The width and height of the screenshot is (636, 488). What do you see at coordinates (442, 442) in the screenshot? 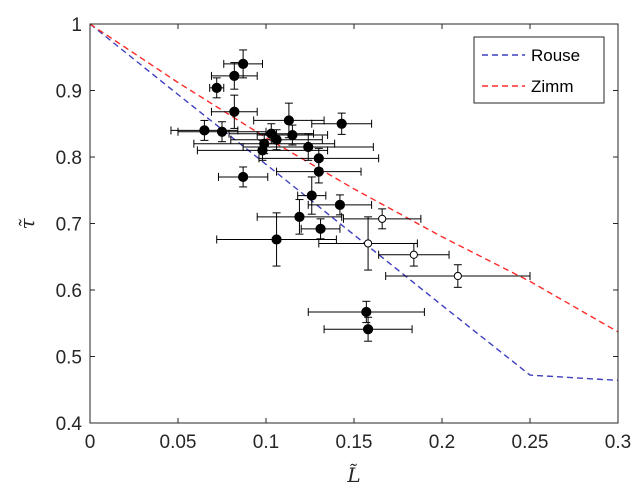
I see `x-tick-label: 0.2` at bounding box center [442, 442].